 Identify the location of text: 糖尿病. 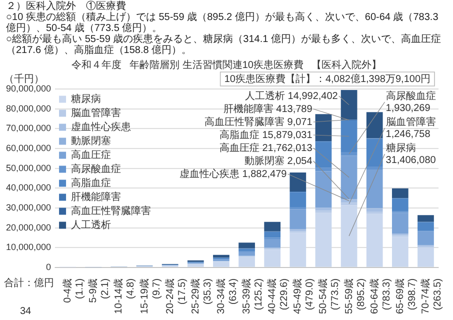
(401, 148).